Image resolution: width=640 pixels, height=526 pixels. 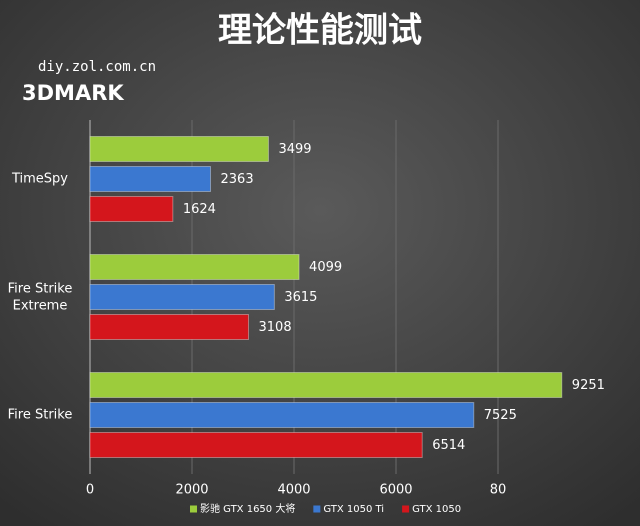 What do you see at coordinates (90, 490) in the screenshot?
I see `x-tick-label: 0` at bounding box center [90, 490].